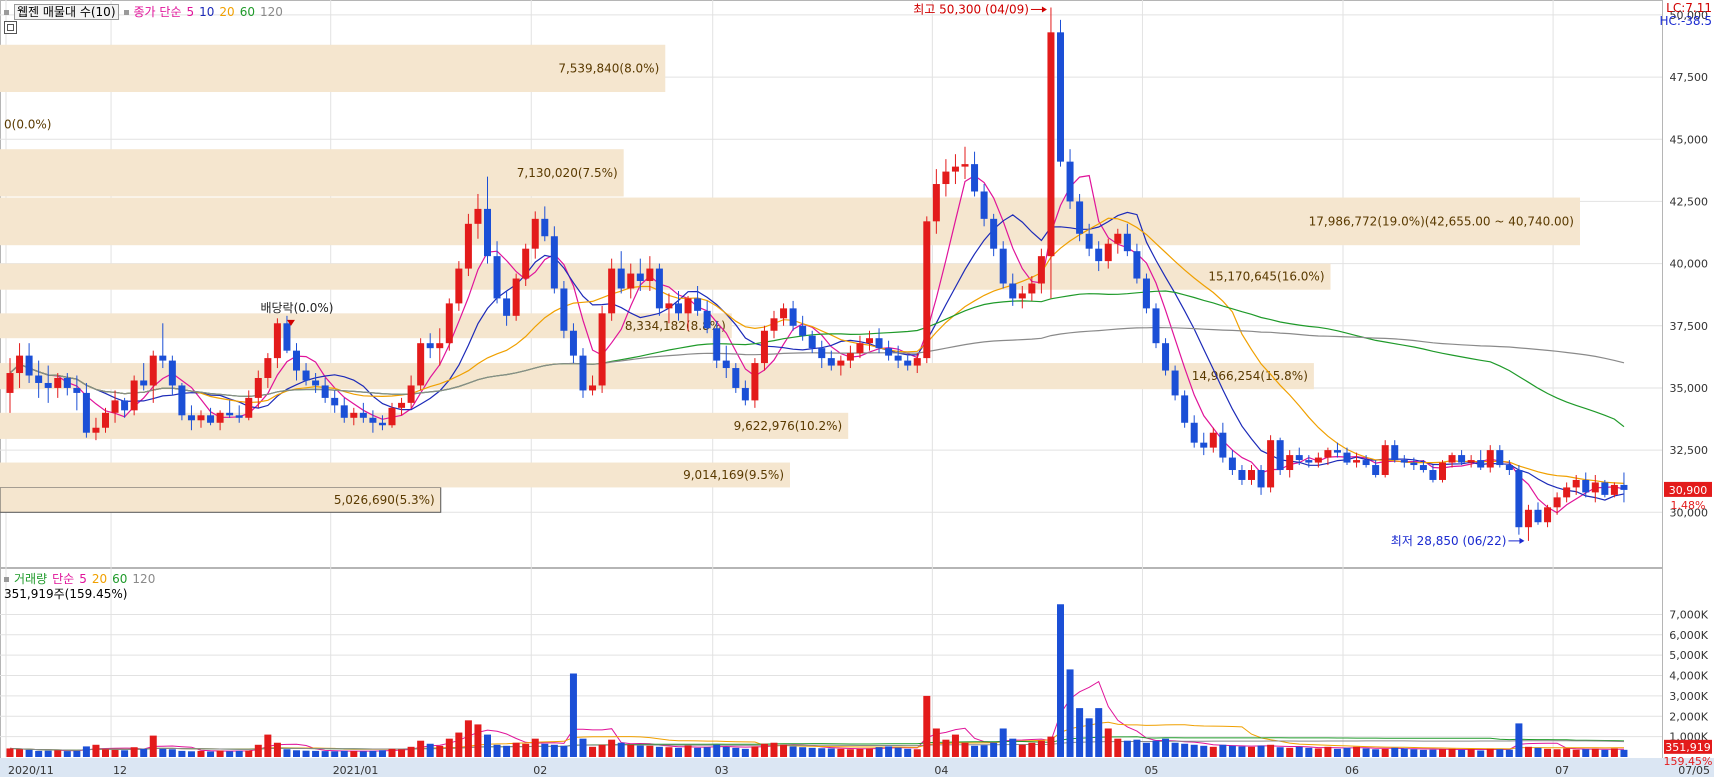 Image resolution: width=1714 pixels, height=777 pixels. What do you see at coordinates (120, 770) in the screenshot?
I see `x-tick-label: 12` at bounding box center [120, 770].